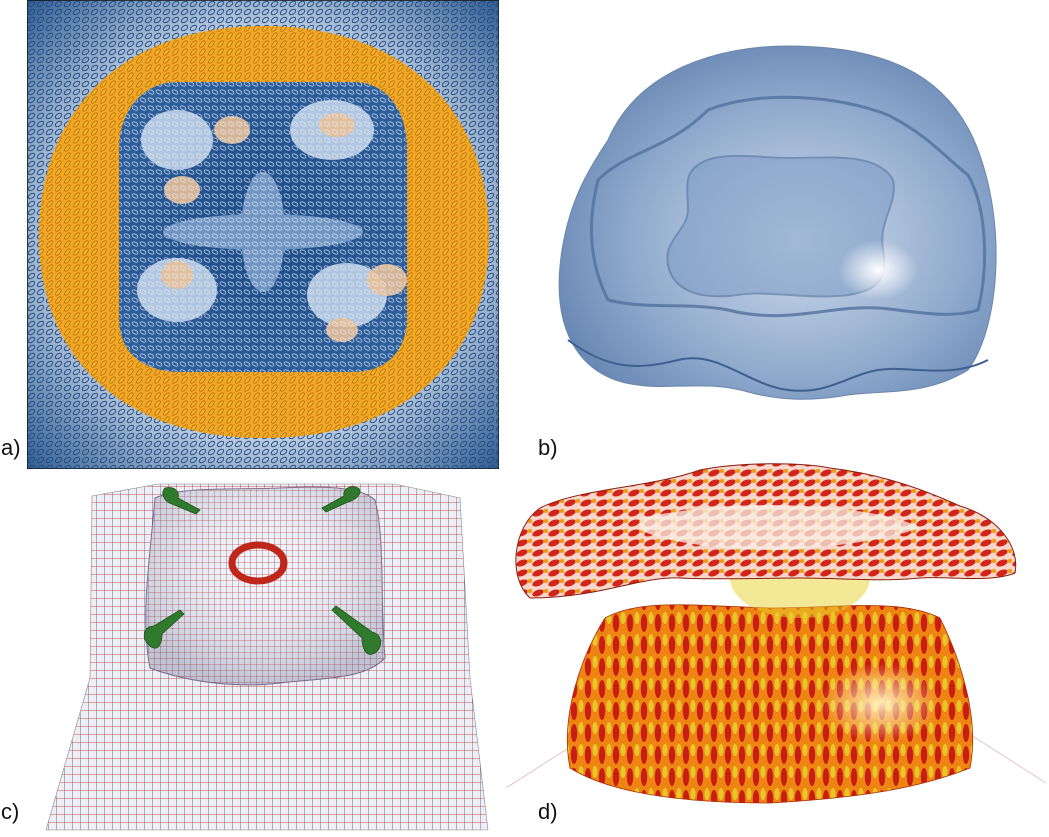 The image size is (1049, 837). Describe the element at coordinates (258, 563) in the screenshot. I see `red-ring-defect` at that location.